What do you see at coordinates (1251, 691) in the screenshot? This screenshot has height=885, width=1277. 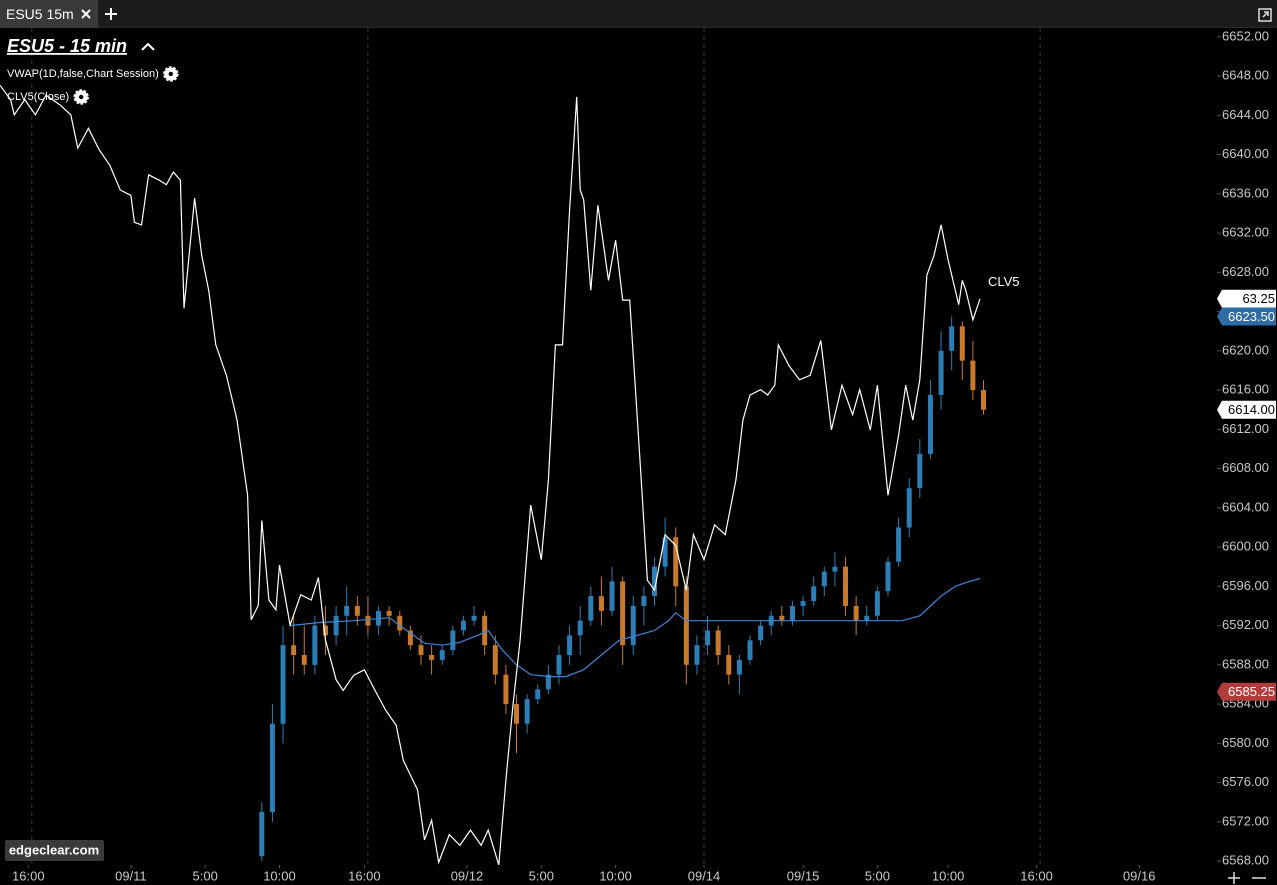 I see `price-flag-label: 6585.25` at bounding box center [1251, 691].